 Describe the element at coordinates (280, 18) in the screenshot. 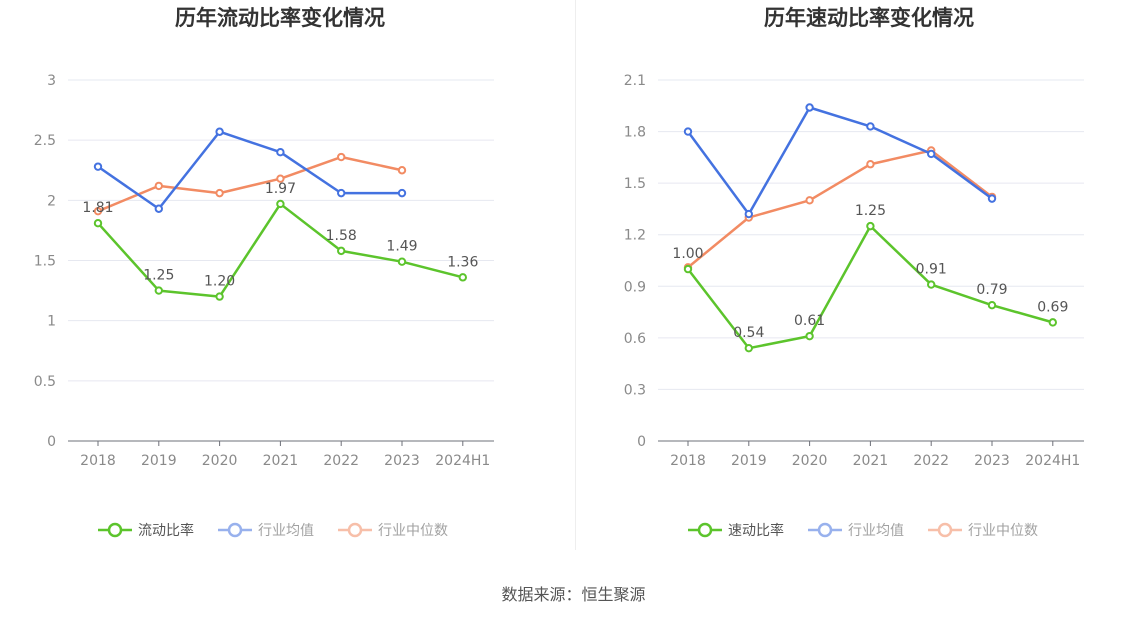

I see `chart-title: 历年流动比率变化情况` at that location.